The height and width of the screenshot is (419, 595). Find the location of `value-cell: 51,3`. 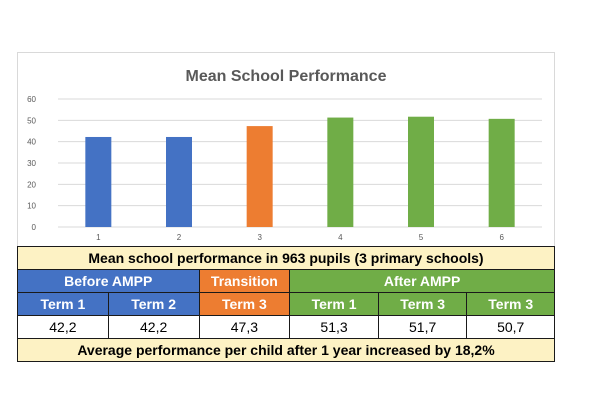

value-cell: 51,3 is located at coordinates (334, 327).